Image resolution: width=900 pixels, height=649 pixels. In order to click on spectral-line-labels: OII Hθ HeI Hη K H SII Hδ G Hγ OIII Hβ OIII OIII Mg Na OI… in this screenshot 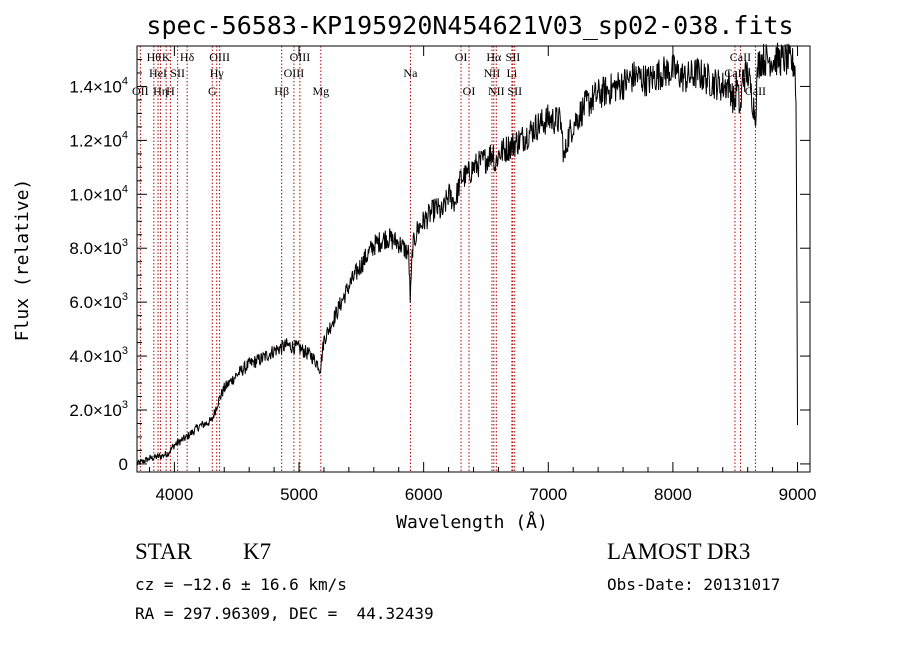, I will do `click(449, 74)`.